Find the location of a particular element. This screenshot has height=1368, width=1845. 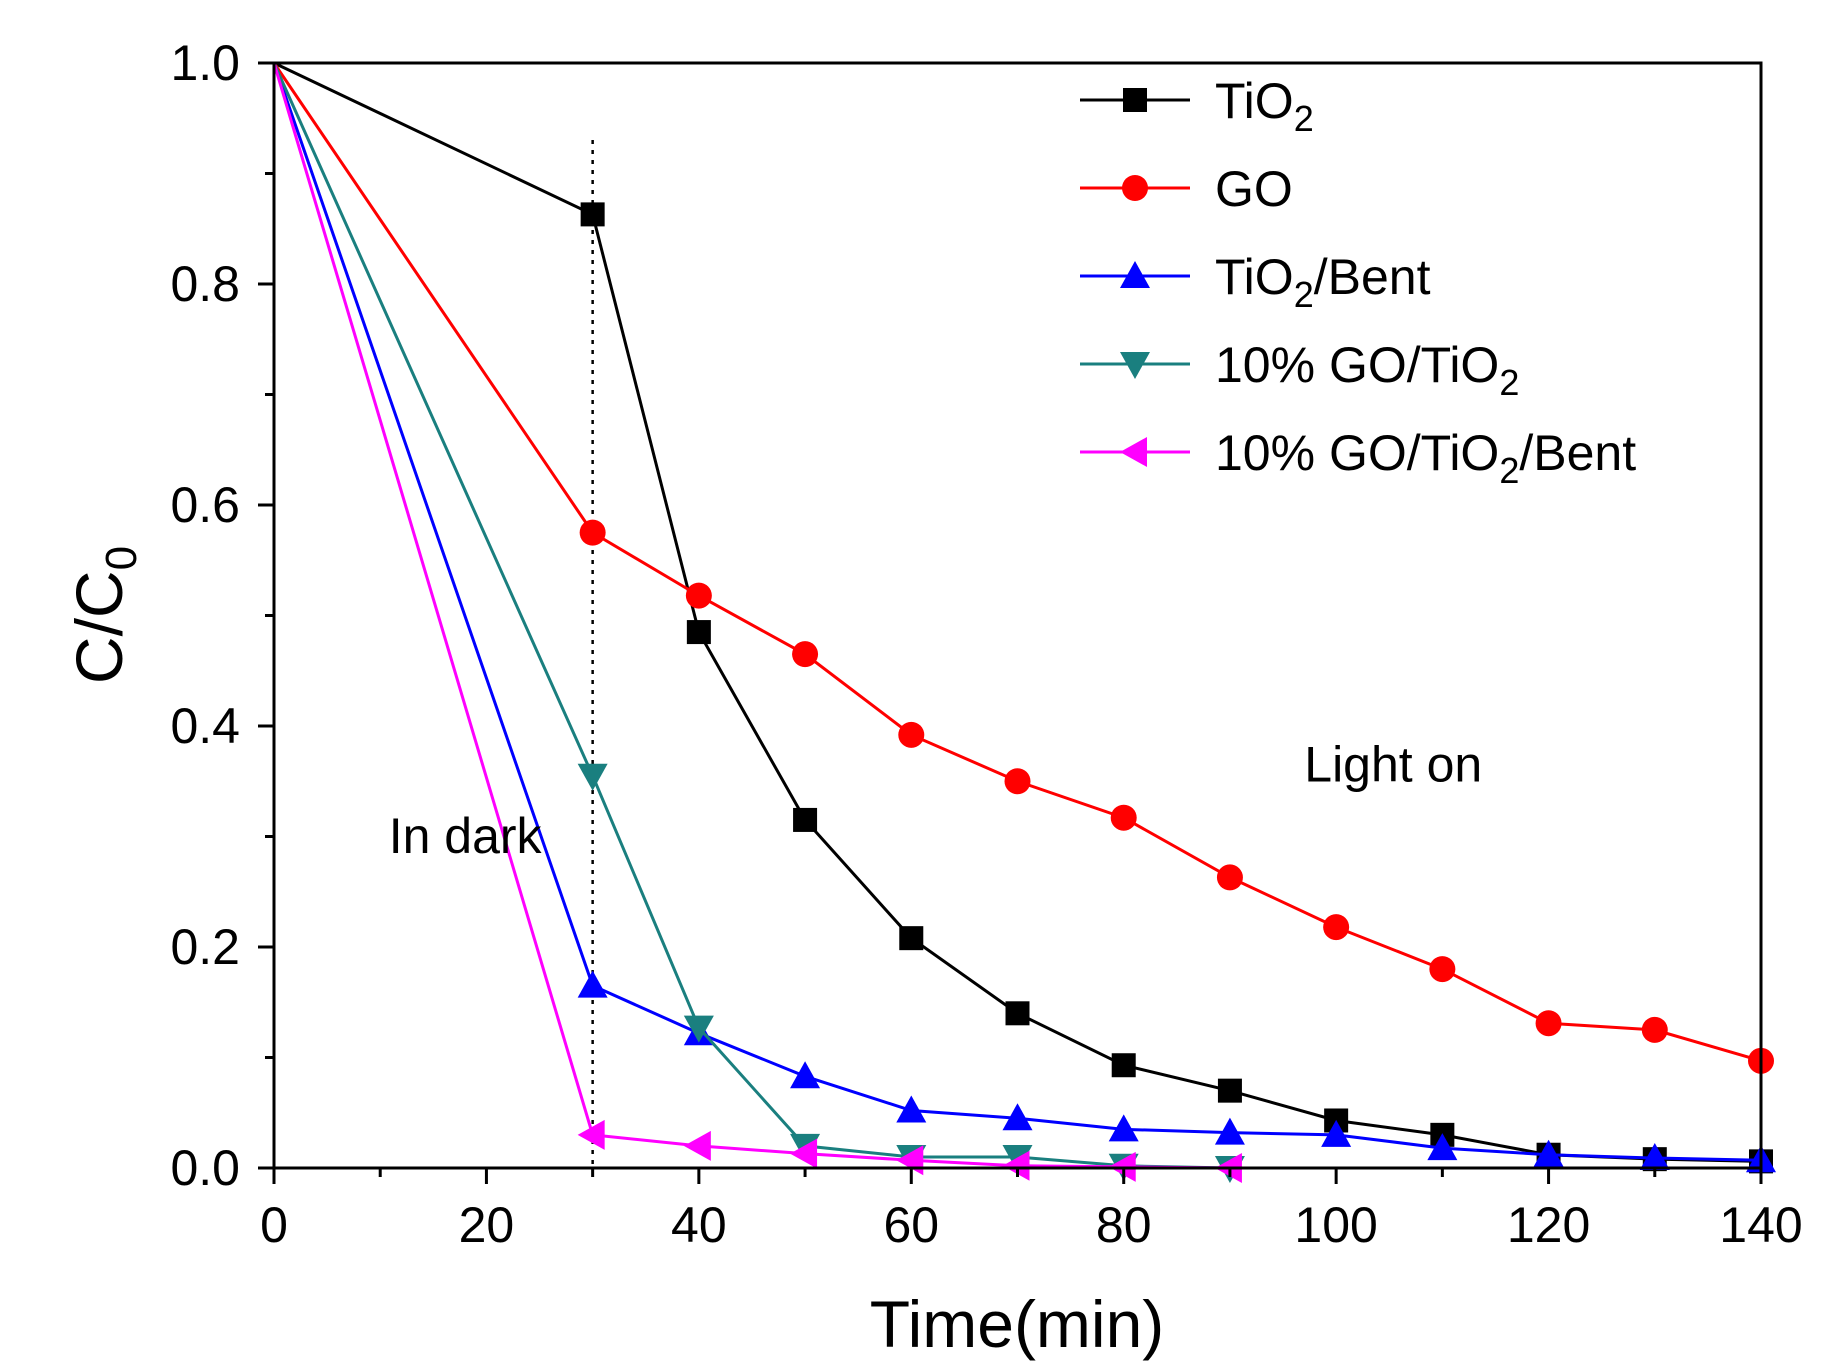

annotation-1: Light on is located at coordinates (1393, 764).